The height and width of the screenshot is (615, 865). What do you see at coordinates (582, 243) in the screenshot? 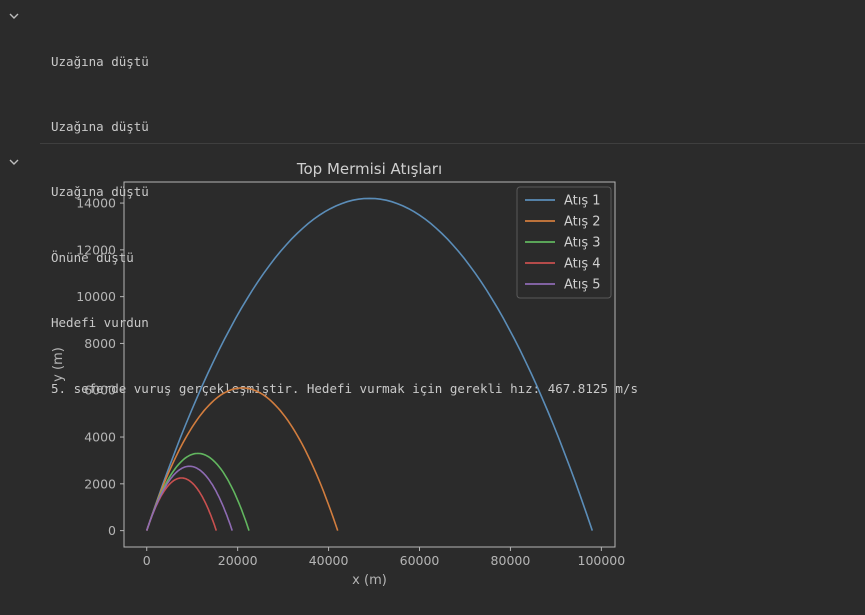
I see `legend-label: Atış 3` at bounding box center [582, 243].